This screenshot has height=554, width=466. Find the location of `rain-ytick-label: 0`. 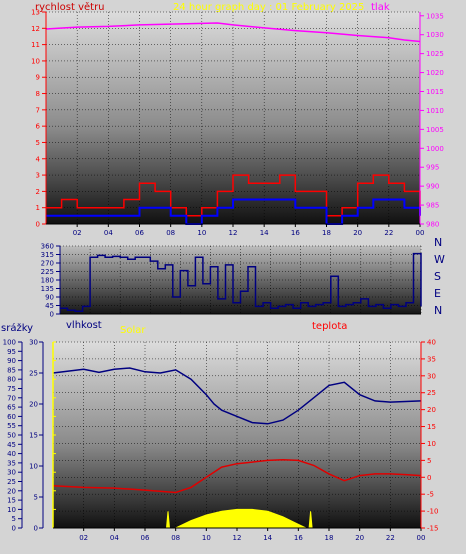

rain-ytick-label: 0 is located at coordinates (14, 529).